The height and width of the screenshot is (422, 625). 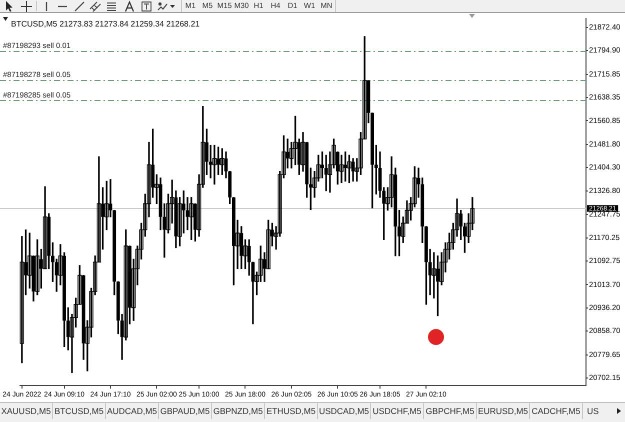 I want to click on text: ETHUSD,M5, so click(x=291, y=411).